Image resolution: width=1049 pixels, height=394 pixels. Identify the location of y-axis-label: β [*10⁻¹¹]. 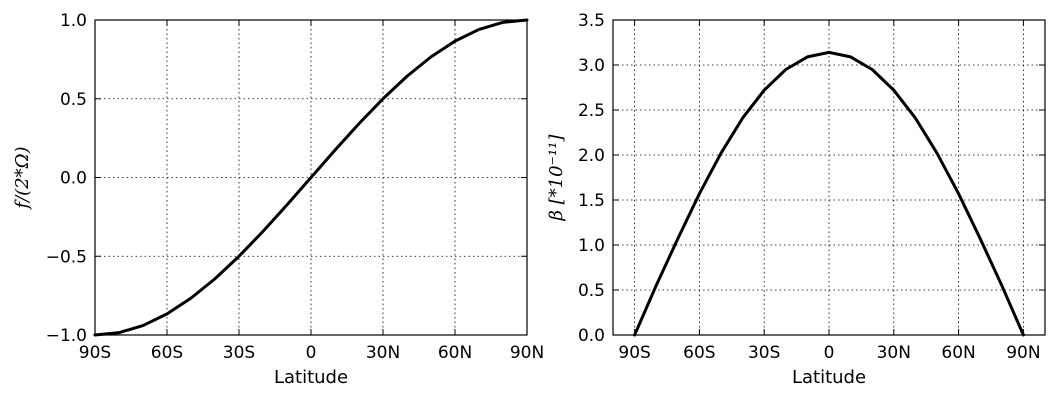
(556, 178).